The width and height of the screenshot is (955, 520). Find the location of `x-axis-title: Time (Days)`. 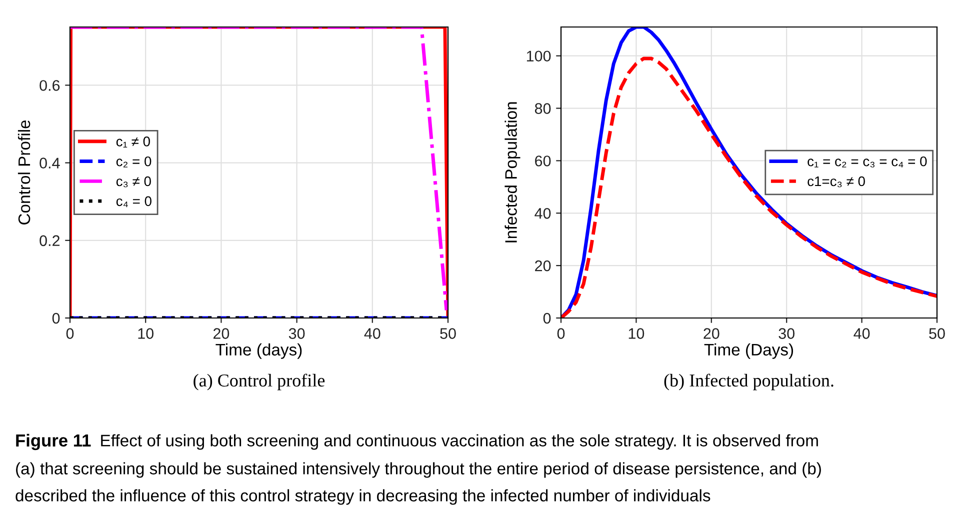

x-axis-title: Time (Days) is located at coordinates (749, 351).